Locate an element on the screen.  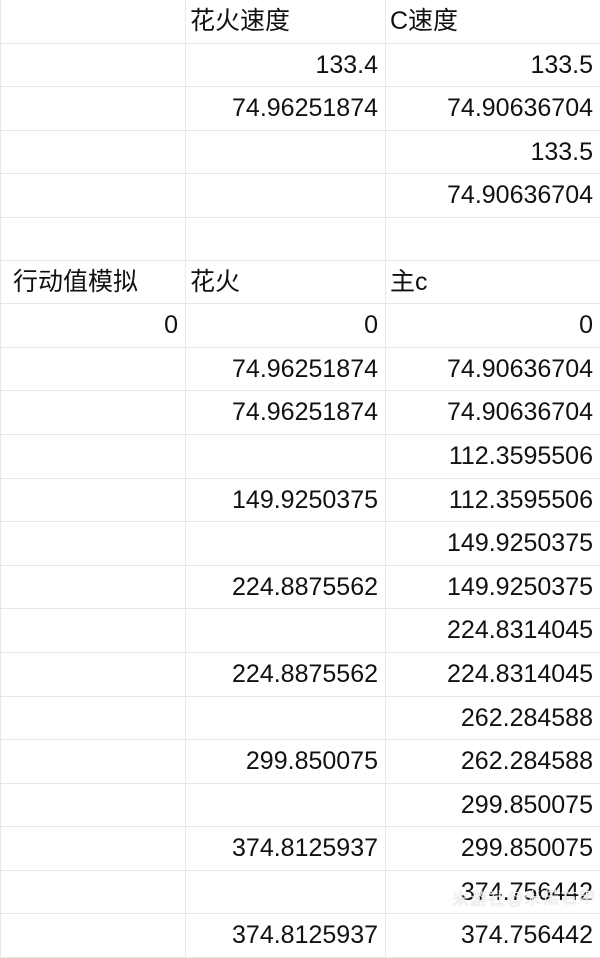
column-header-cell: 行动值模拟 is located at coordinates (93, 282).